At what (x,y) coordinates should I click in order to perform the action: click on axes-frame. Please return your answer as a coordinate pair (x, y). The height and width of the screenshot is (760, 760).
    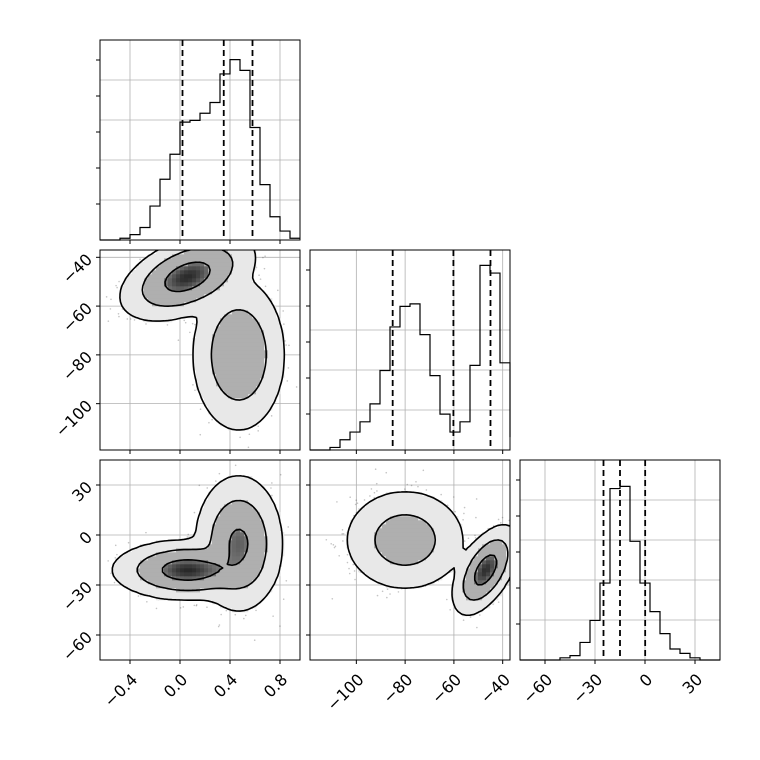
    Looking at the image, I should click on (410, 350).